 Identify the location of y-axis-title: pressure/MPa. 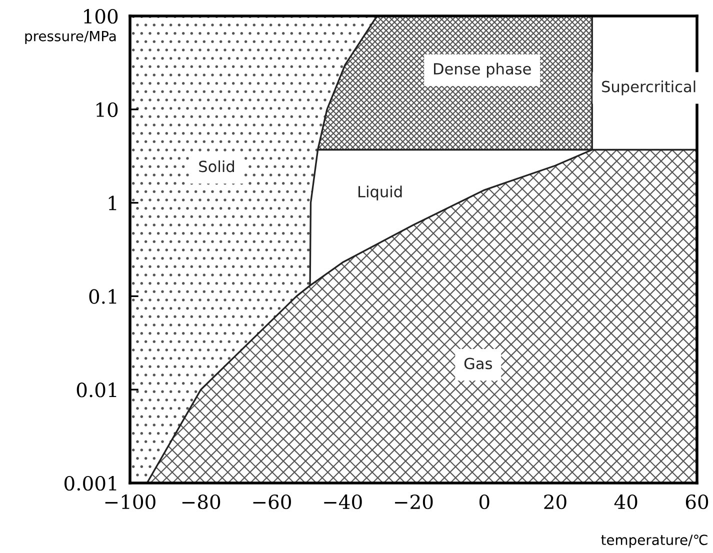
(70, 37).